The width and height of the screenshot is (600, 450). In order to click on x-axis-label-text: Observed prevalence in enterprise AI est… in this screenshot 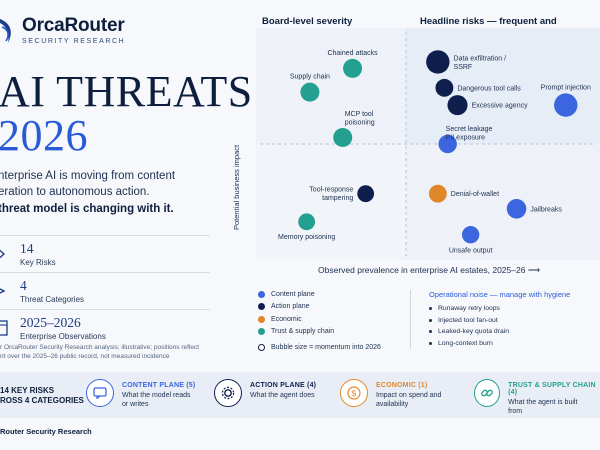, I will do `click(422, 270)`.